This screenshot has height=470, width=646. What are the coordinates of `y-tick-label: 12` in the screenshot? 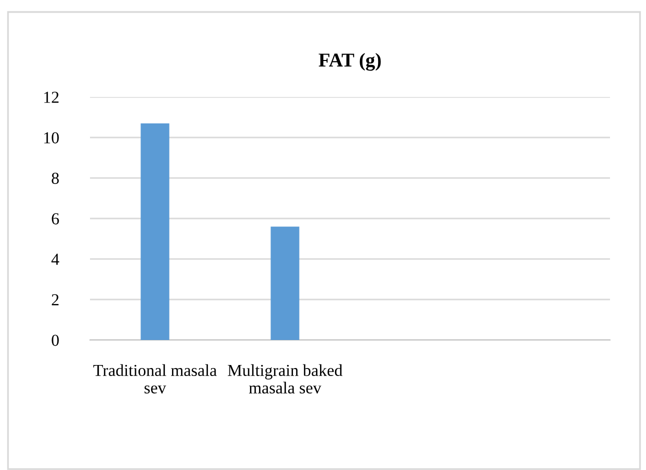 It's located at (51, 97).